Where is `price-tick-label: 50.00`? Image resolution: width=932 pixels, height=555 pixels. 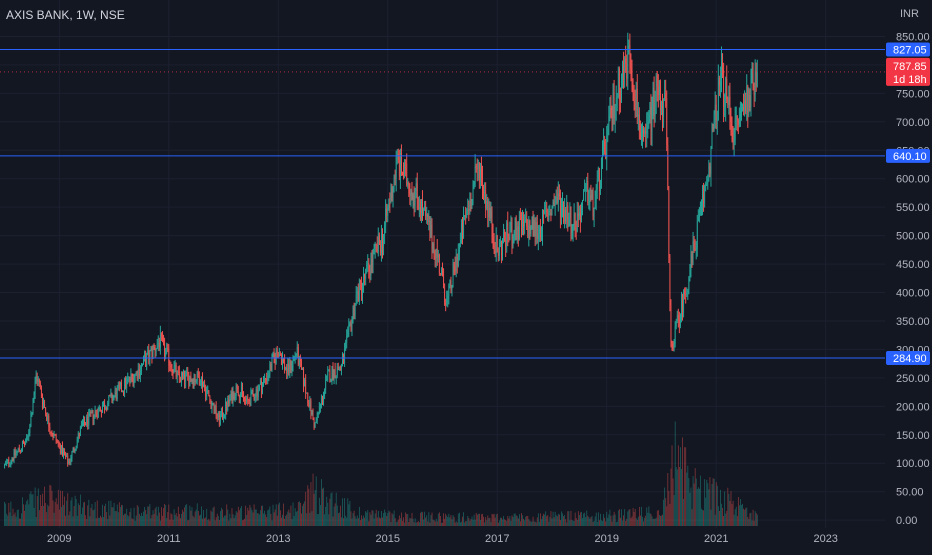
price-tick-label: 50.00 is located at coordinates (910, 493).